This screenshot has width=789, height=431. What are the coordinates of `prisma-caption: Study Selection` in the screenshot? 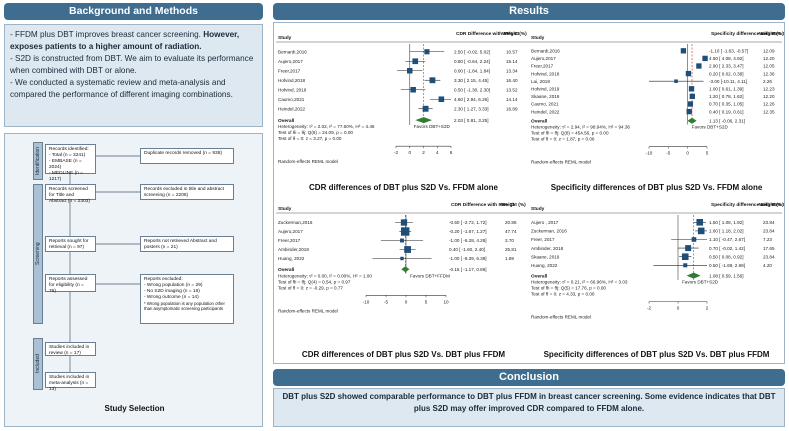 It's located at (134, 408).